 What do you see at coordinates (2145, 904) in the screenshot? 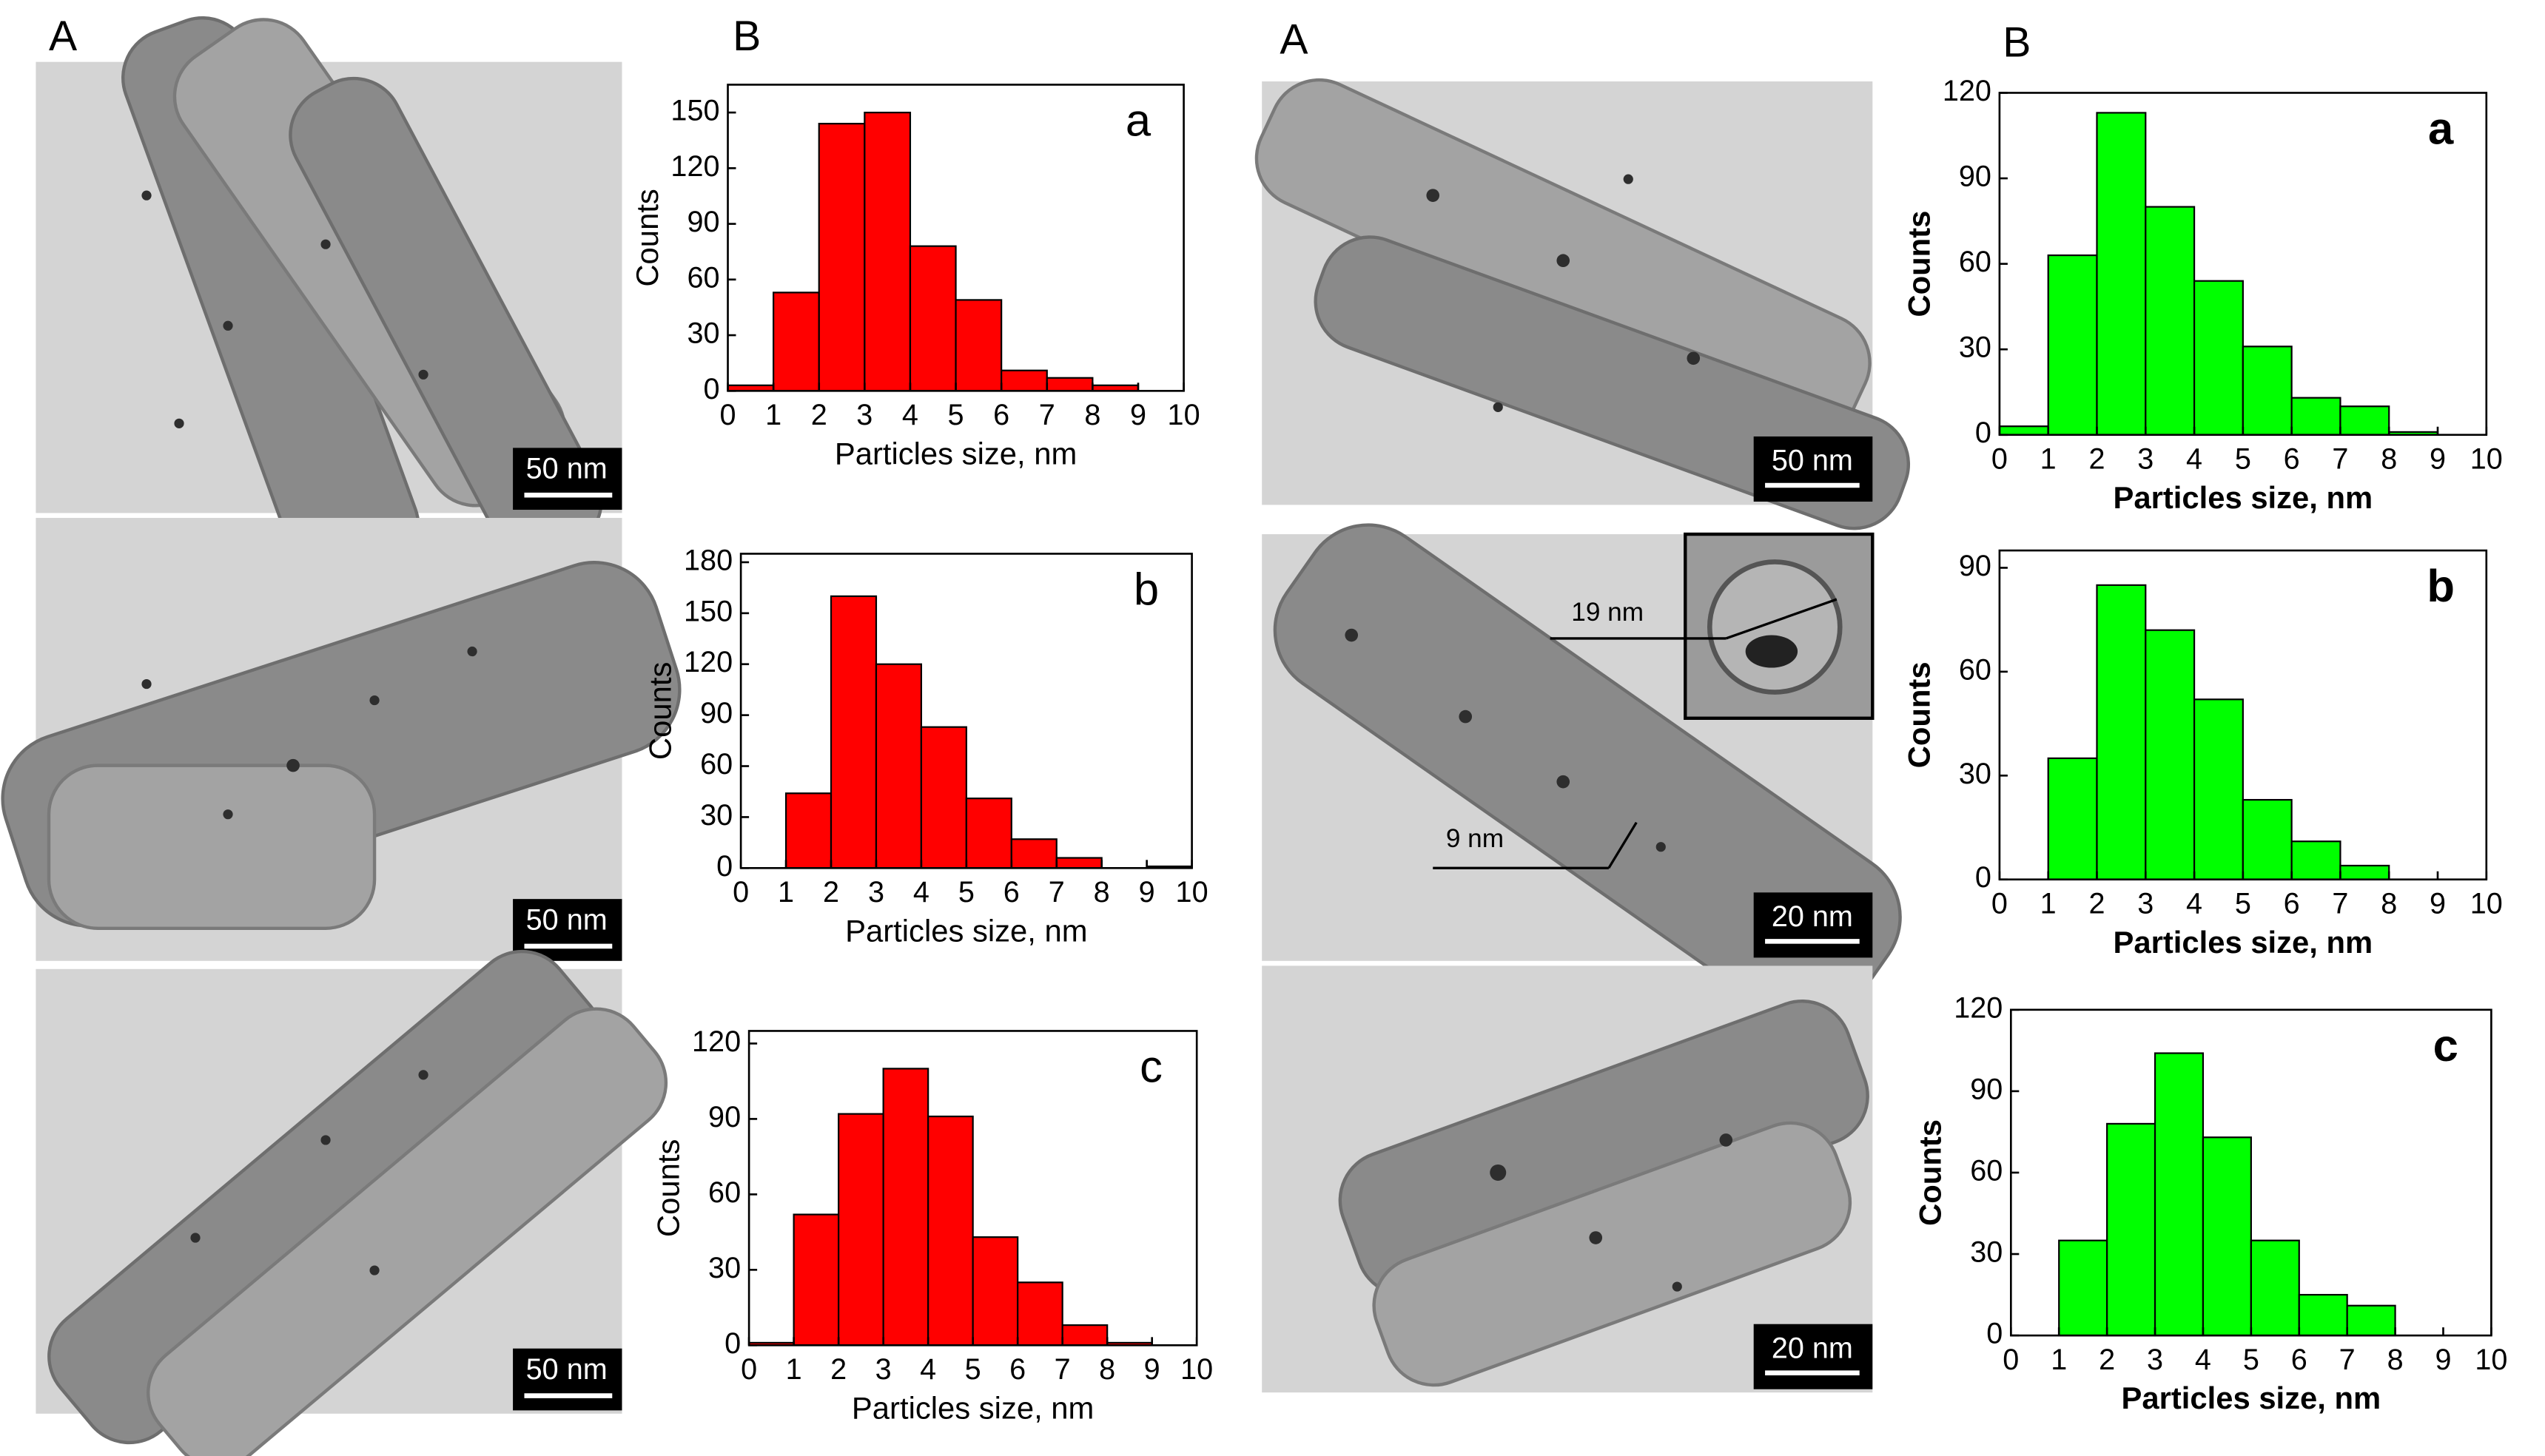
I see `x-tick-label: 3` at bounding box center [2145, 904].